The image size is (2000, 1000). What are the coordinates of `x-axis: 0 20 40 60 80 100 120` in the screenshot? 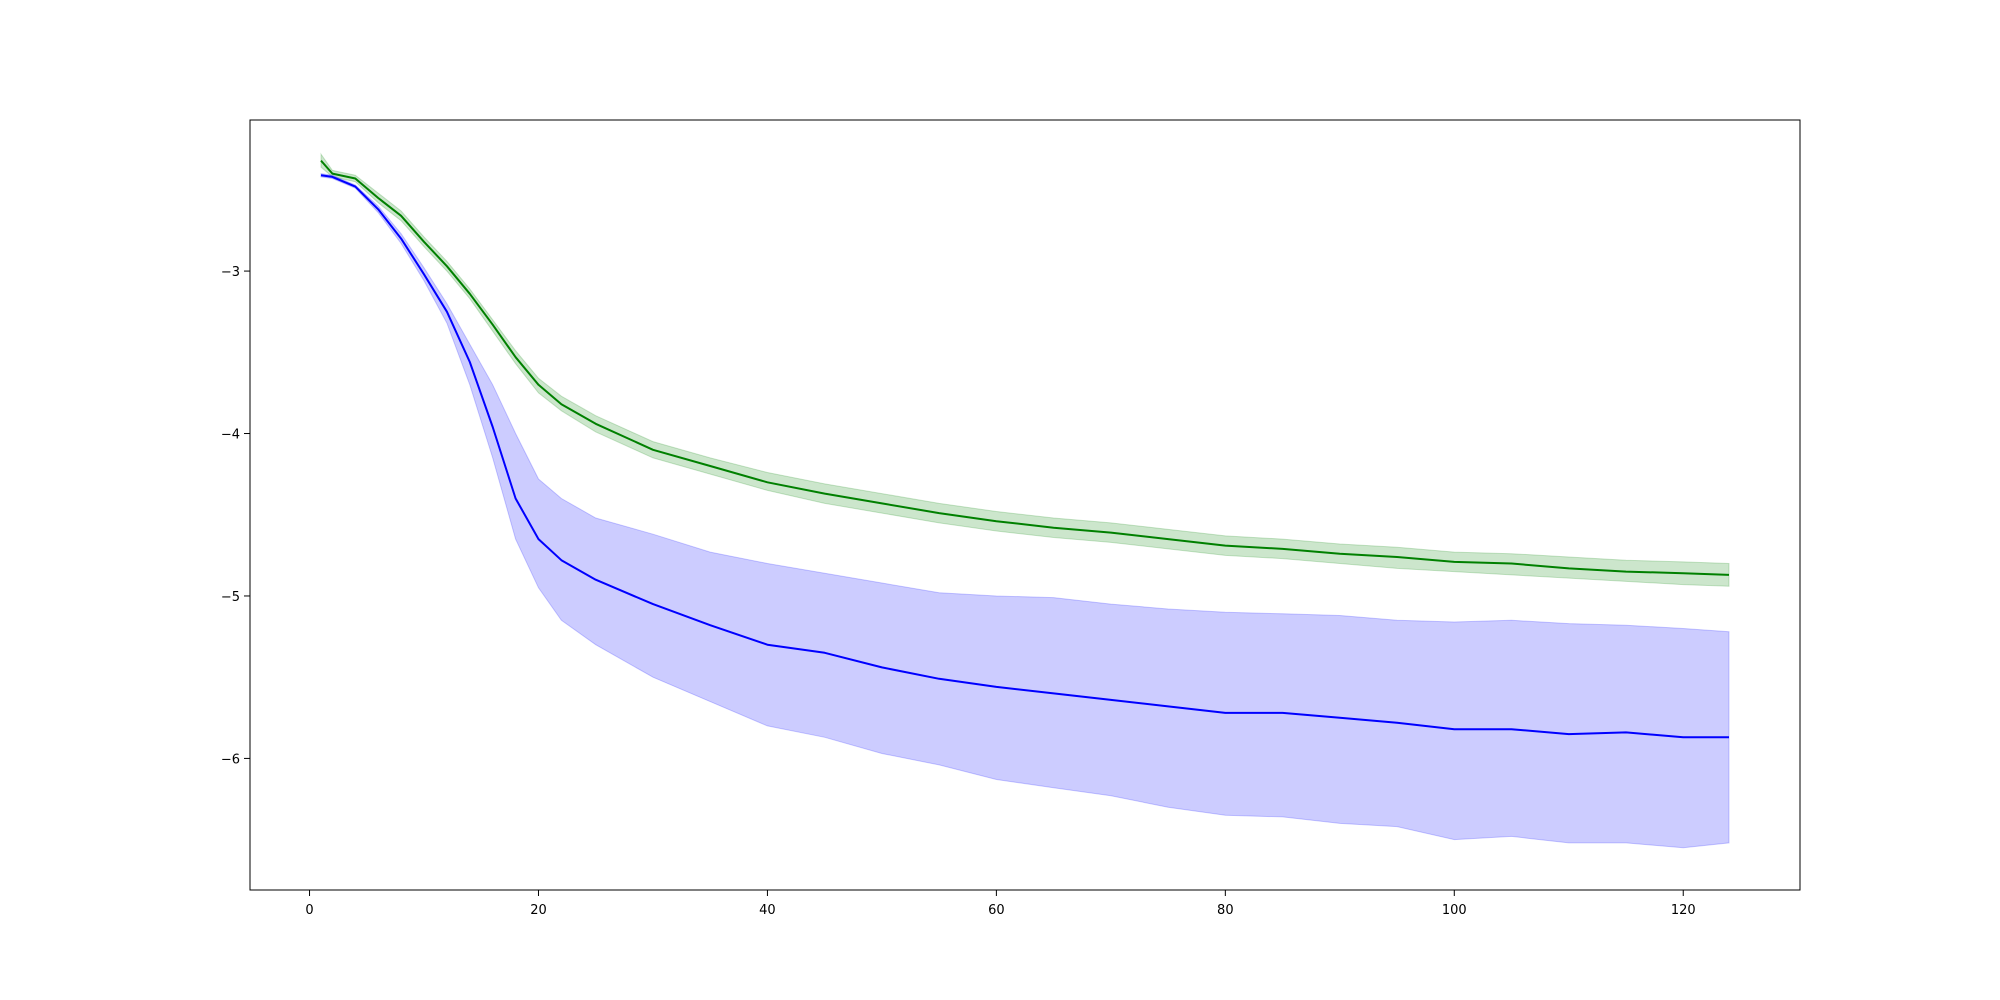 It's located at (1000, 904).